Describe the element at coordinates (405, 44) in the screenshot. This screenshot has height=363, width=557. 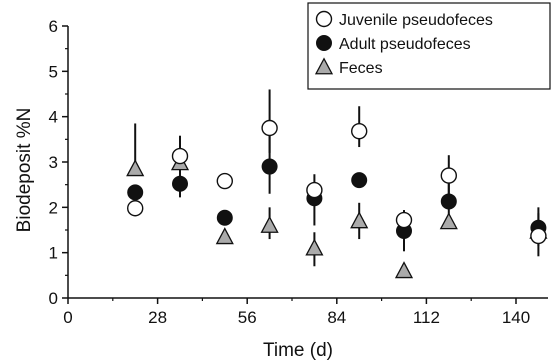
I see `legend-label: Adult pseudofeces` at that location.